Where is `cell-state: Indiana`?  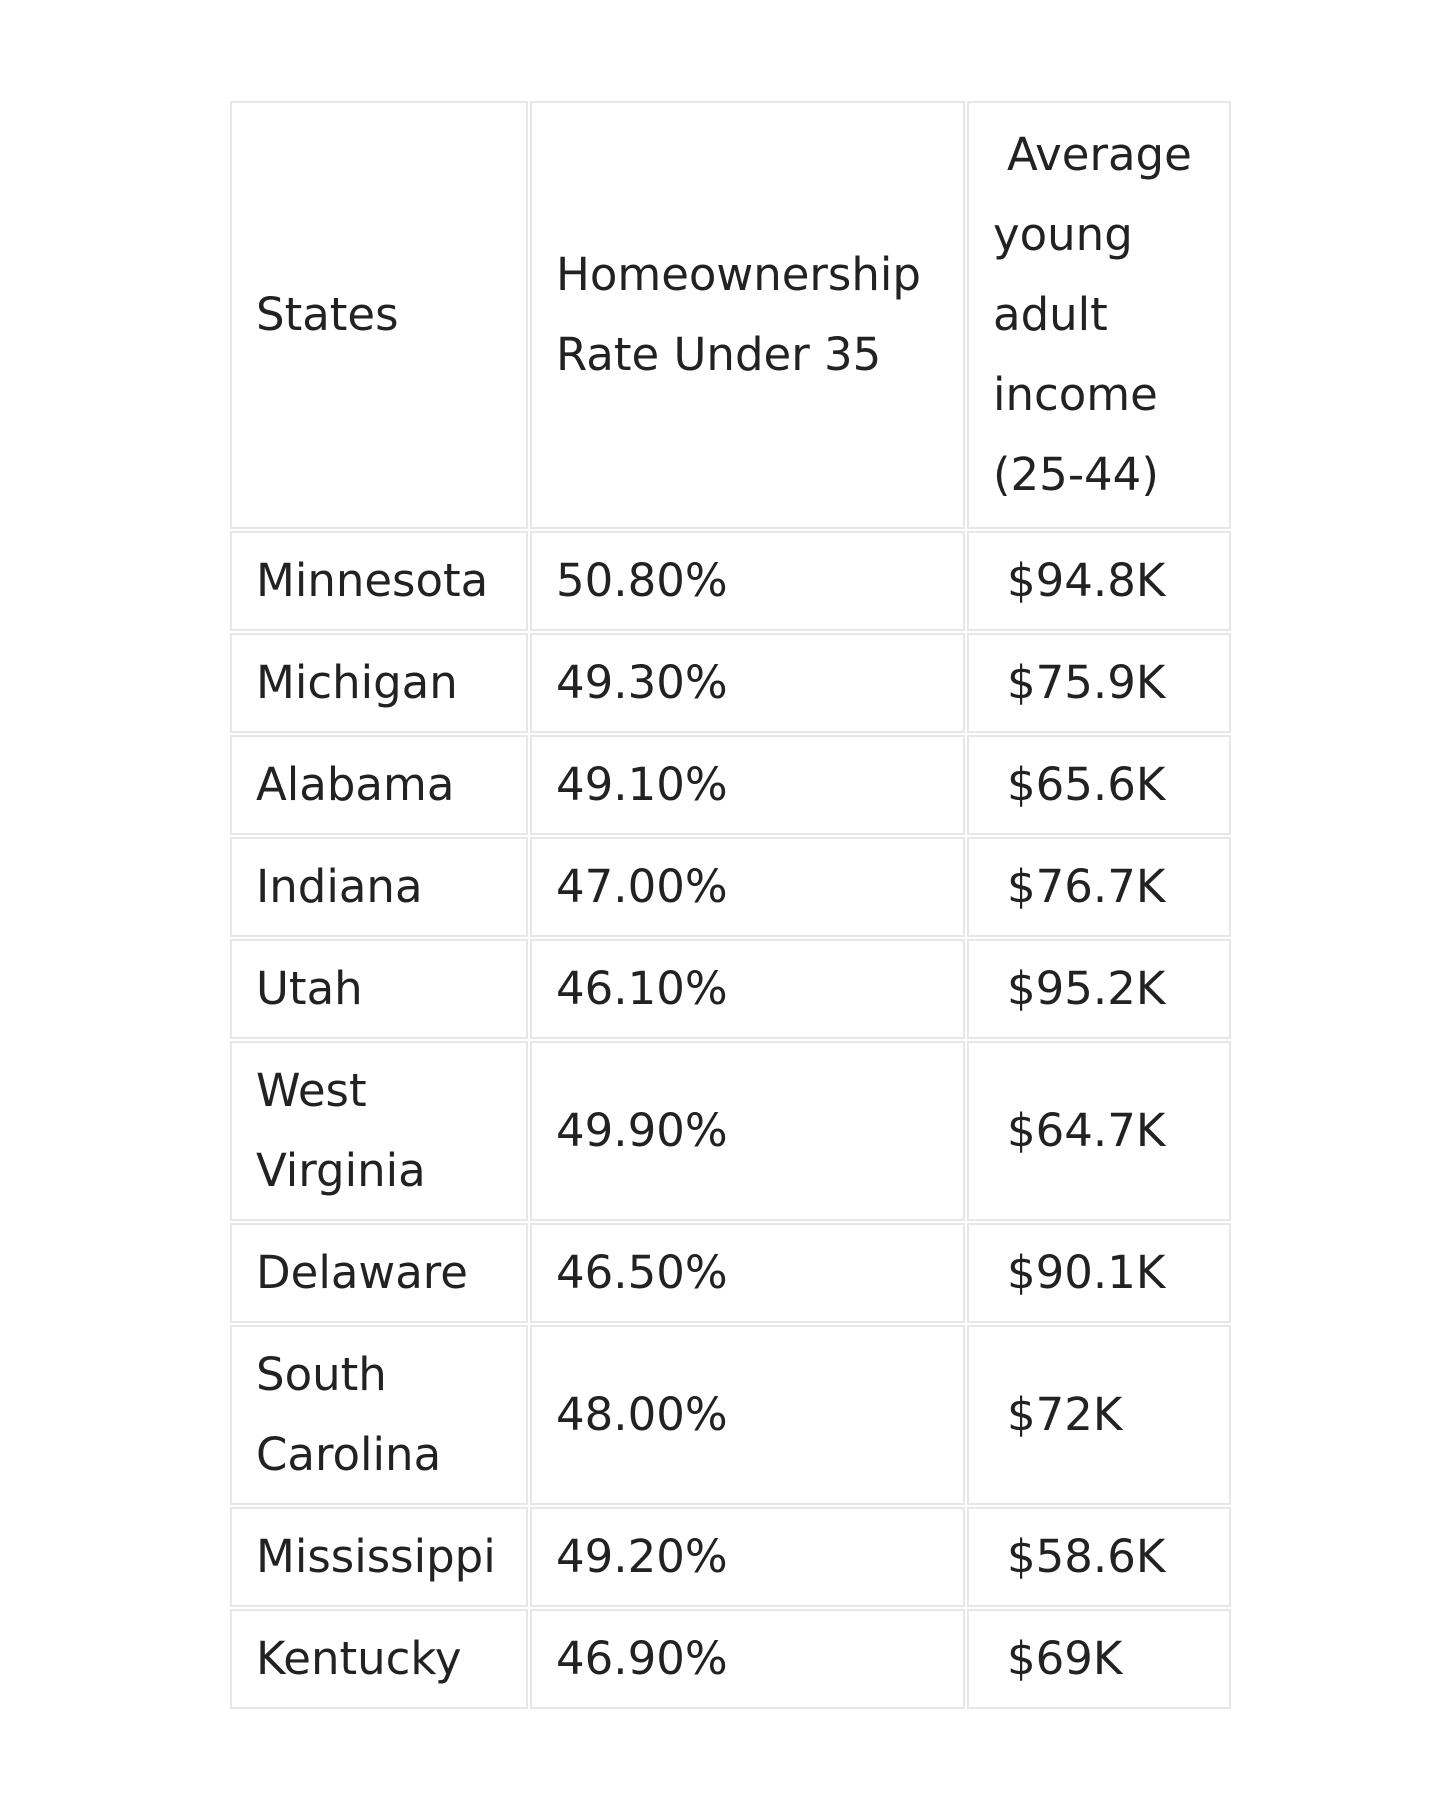 cell-state: Indiana is located at coordinates (379, 887).